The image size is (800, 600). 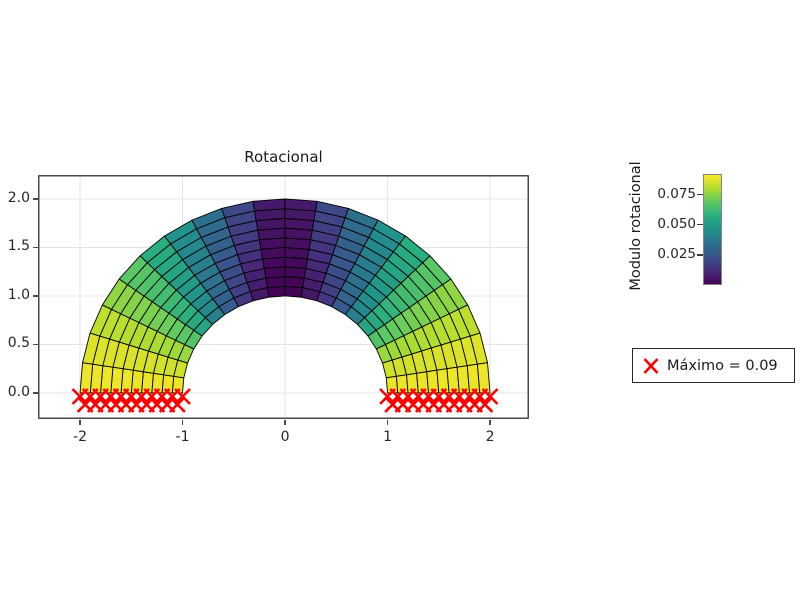 I want to click on colorbar-tick-label: 0.050, so click(x=676, y=223).